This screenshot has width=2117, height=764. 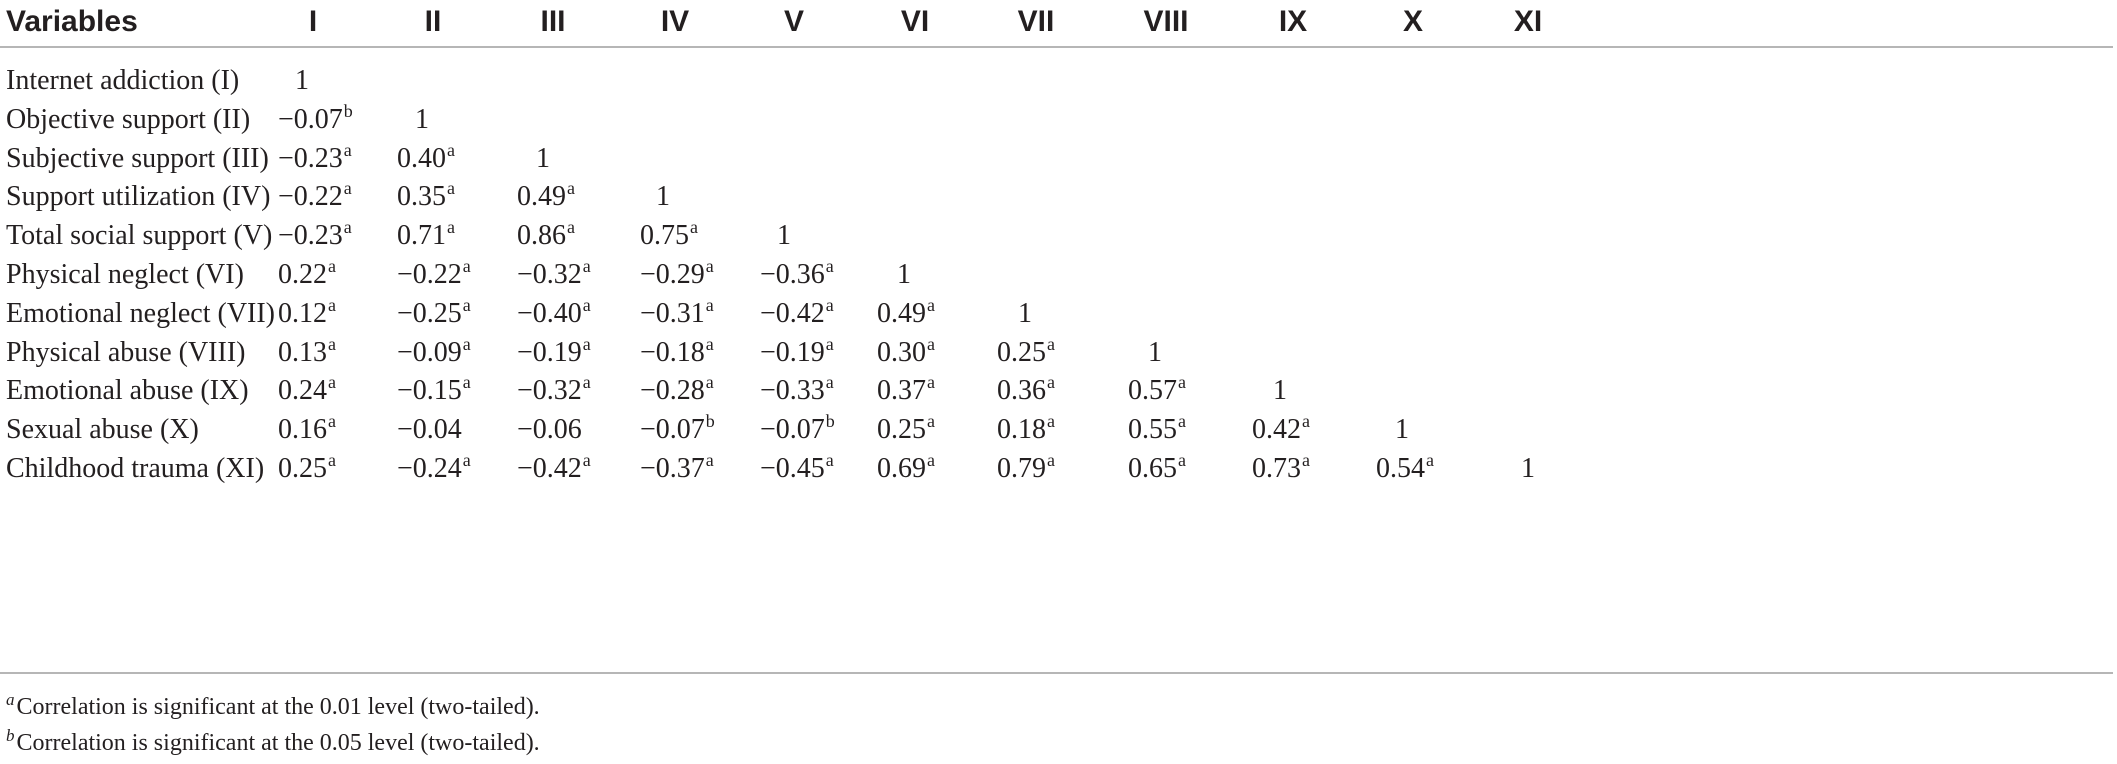 What do you see at coordinates (125, 274) in the screenshot?
I see `row-label: Physical neglect (VI)` at bounding box center [125, 274].